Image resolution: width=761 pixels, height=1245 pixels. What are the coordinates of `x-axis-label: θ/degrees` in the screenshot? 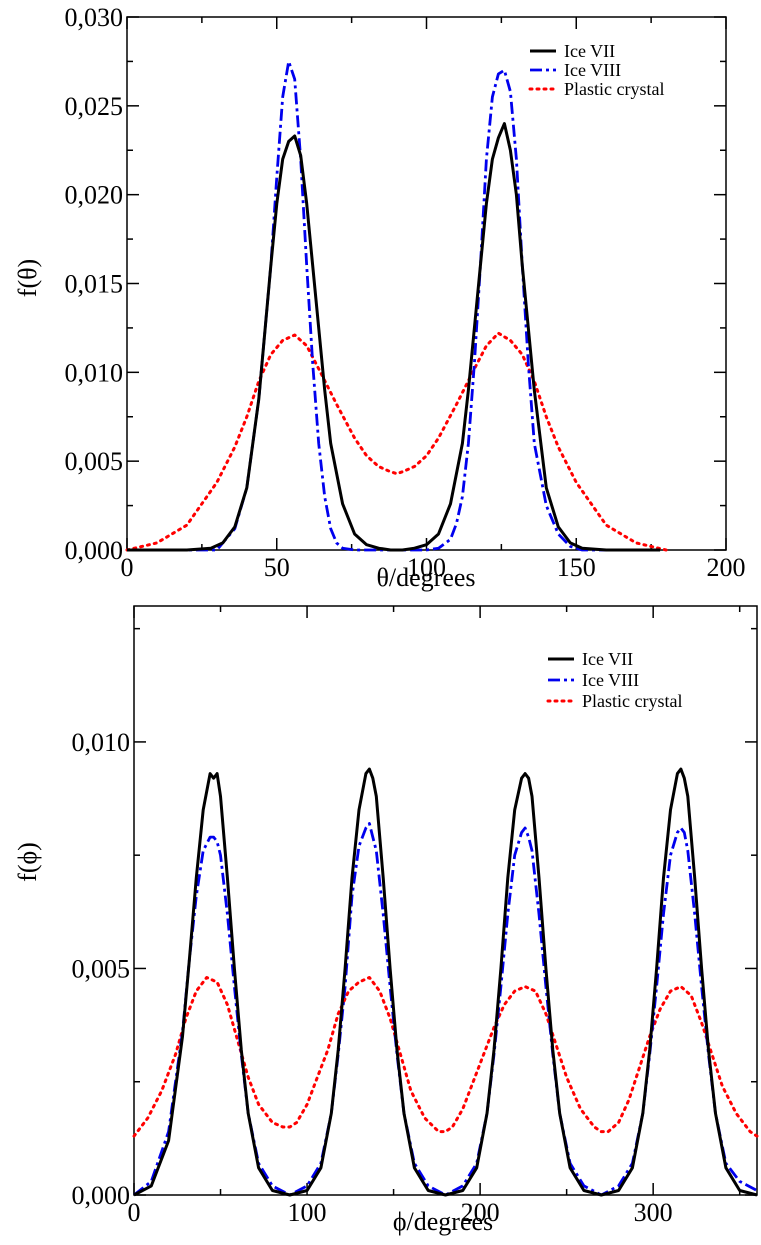 It's located at (425, 577).